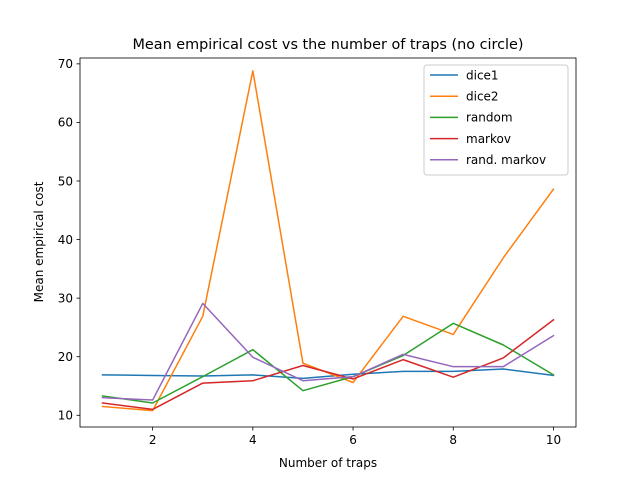 The width and height of the screenshot is (640, 480). I want to click on series-line-random, so click(328, 363).